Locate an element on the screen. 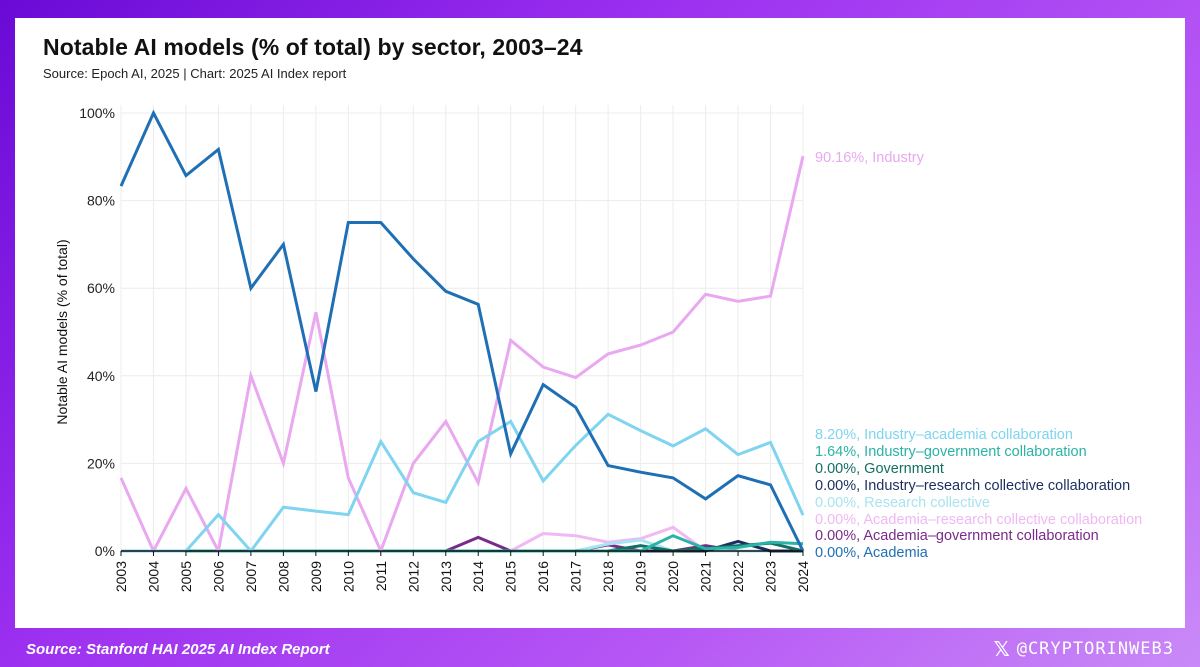 The height and width of the screenshot is (667, 1200). footer-handle: 𝕏 @CRYPTORINWEB3 is located at coordinates (1084, 649).